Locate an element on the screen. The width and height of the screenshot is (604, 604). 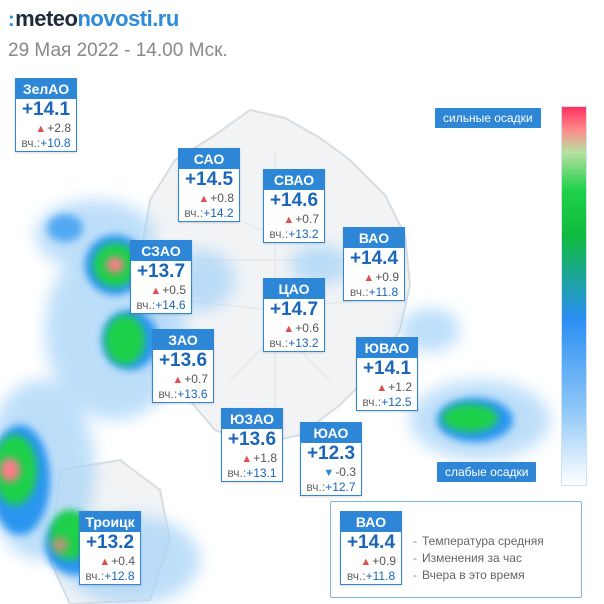
hourly-change: ▲+0.6 is located at coordinates (294, 328).